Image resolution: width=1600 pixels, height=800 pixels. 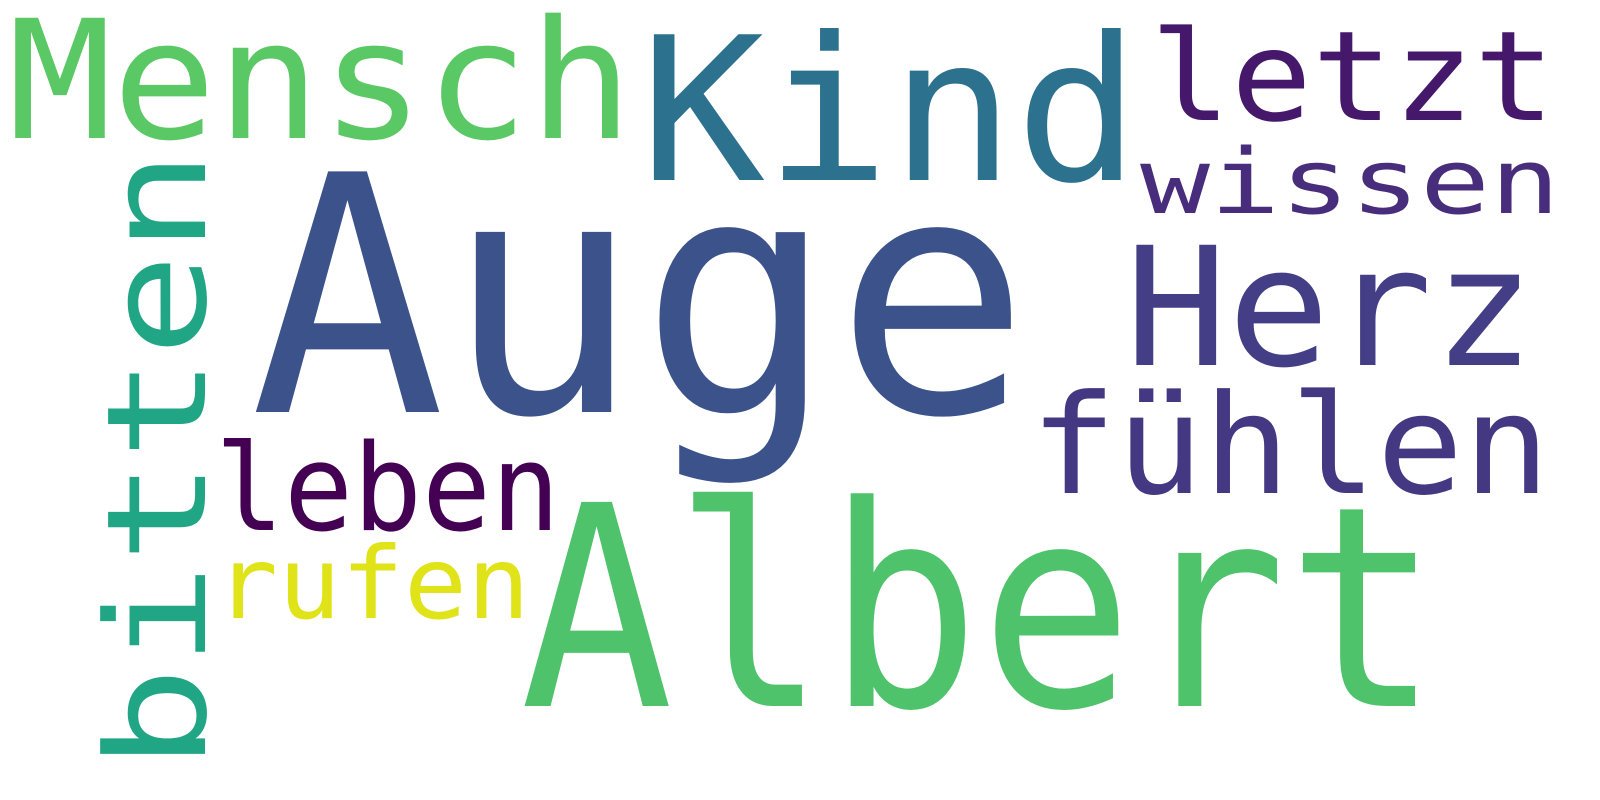 I want to click on word-herz: Herz, so click(x=1330, y=308).